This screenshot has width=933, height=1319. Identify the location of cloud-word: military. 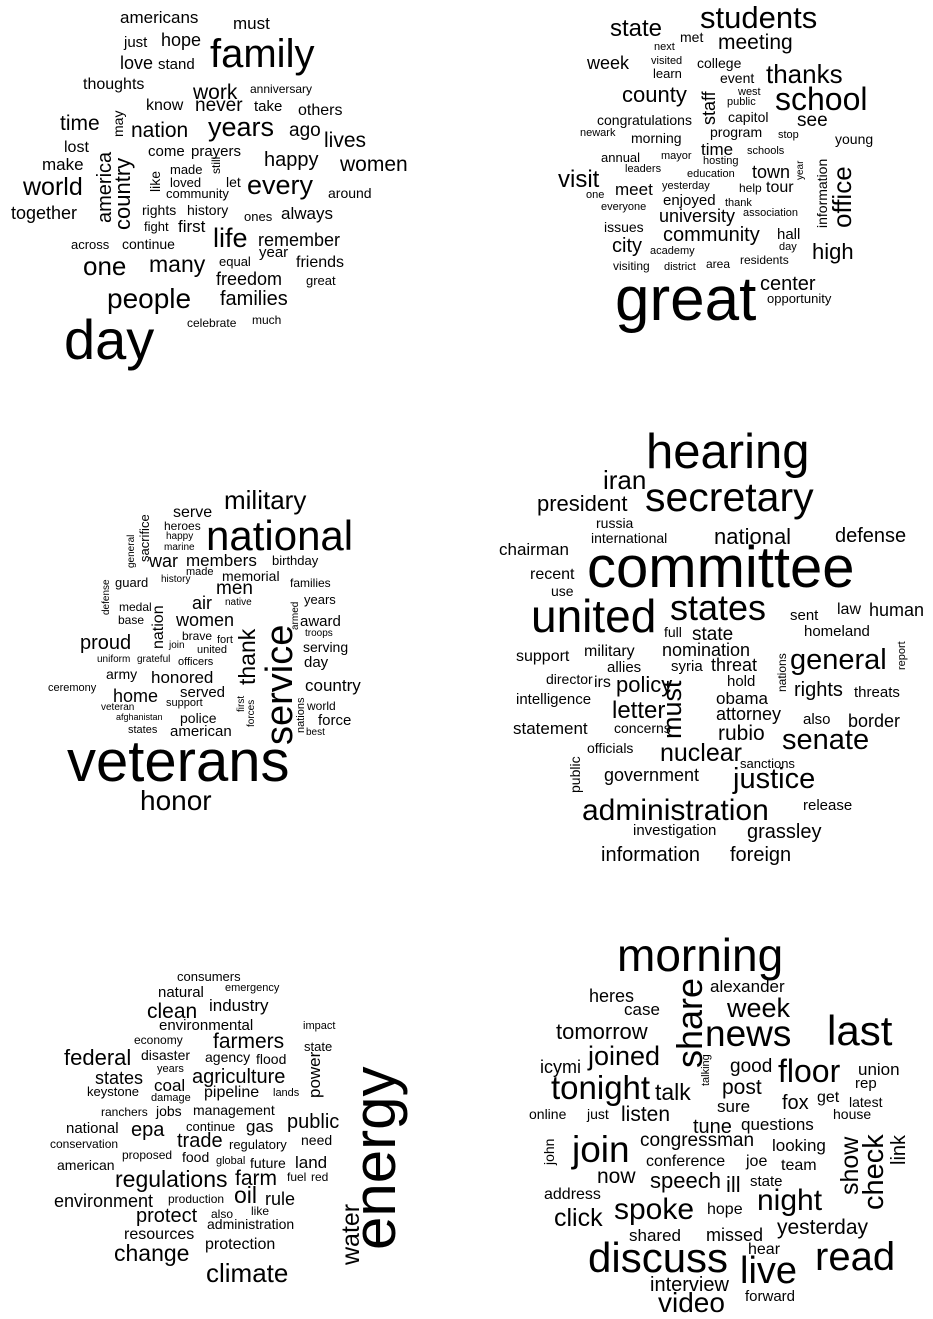
(609, 651).